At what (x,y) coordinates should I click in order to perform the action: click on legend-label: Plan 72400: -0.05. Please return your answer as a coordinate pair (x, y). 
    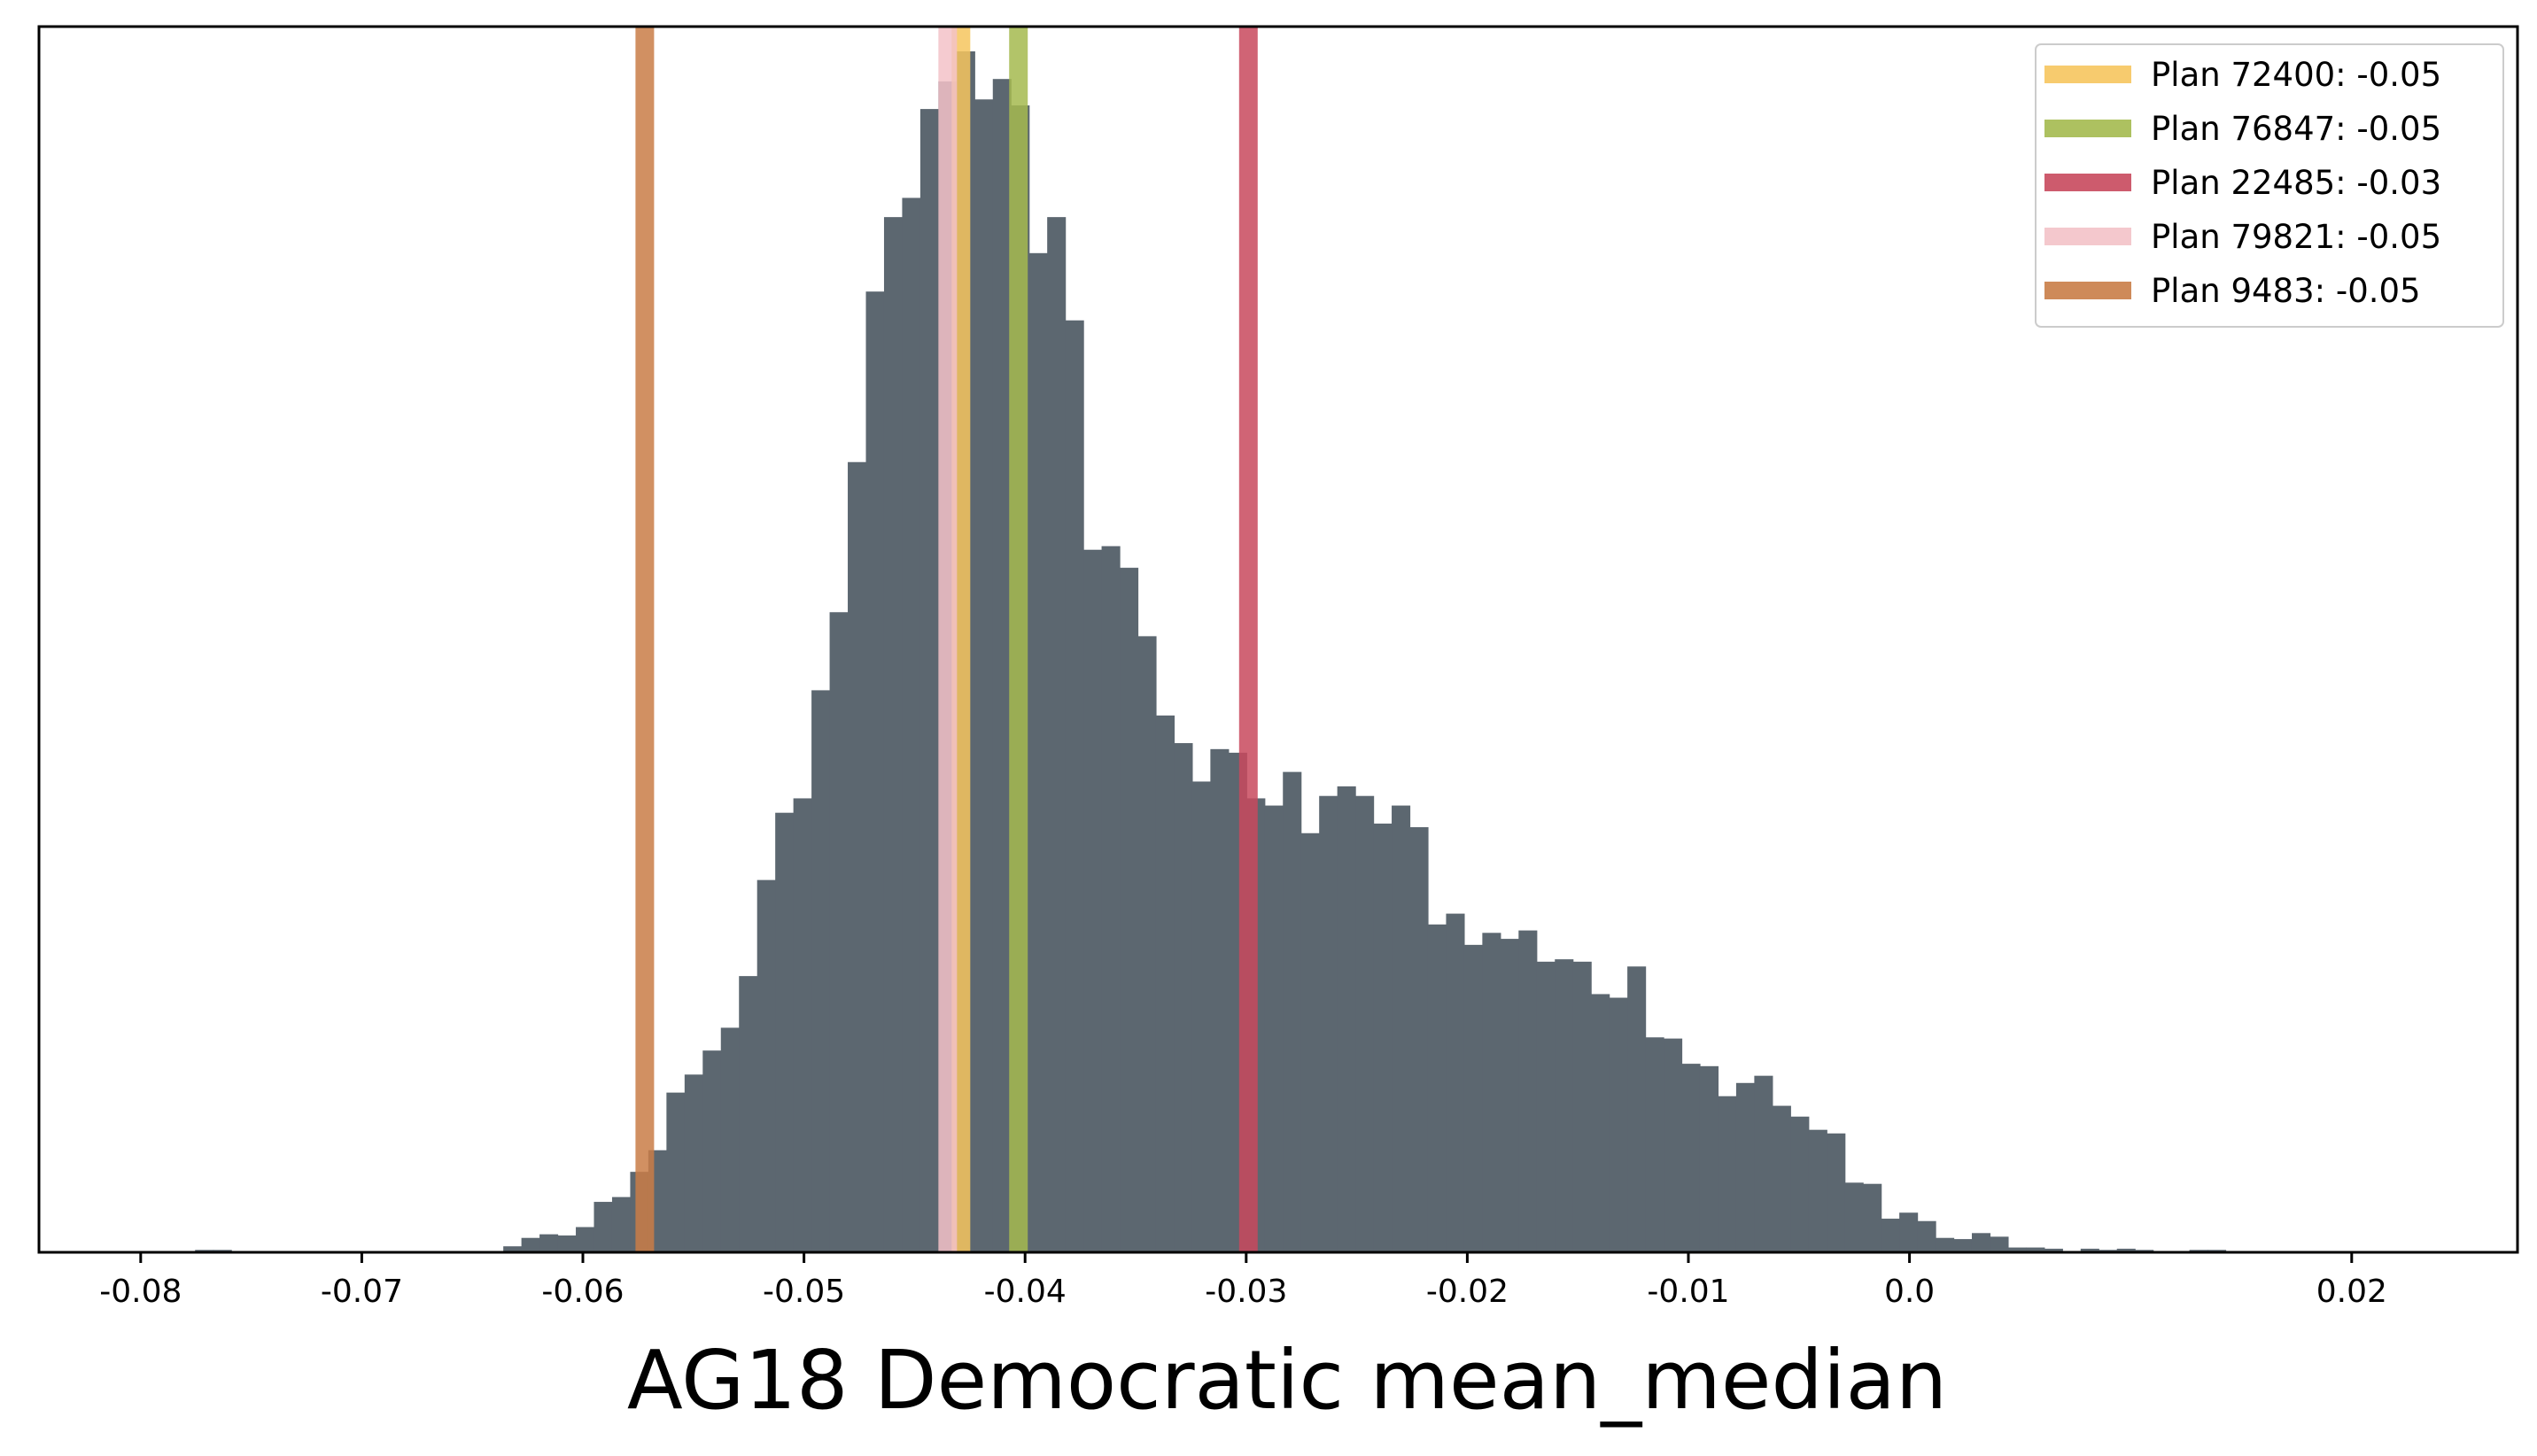
    Looking at the image, I should click on (2296, 75).